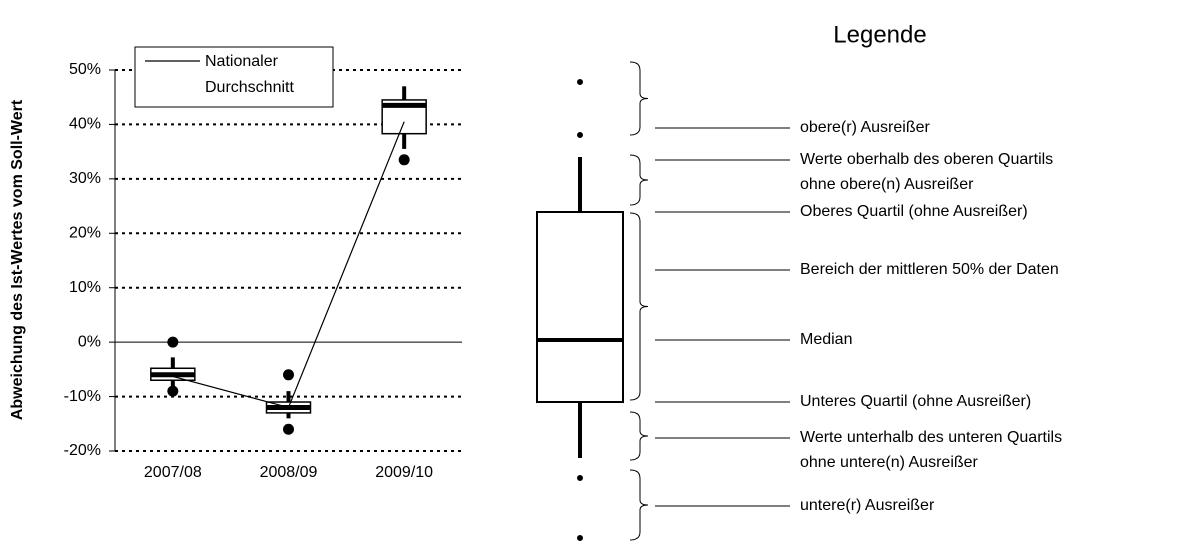  What do you see at coordinates (879, 34) in the screenshot?
I see `legend-title: Legende` at bounding box center [879, 34].